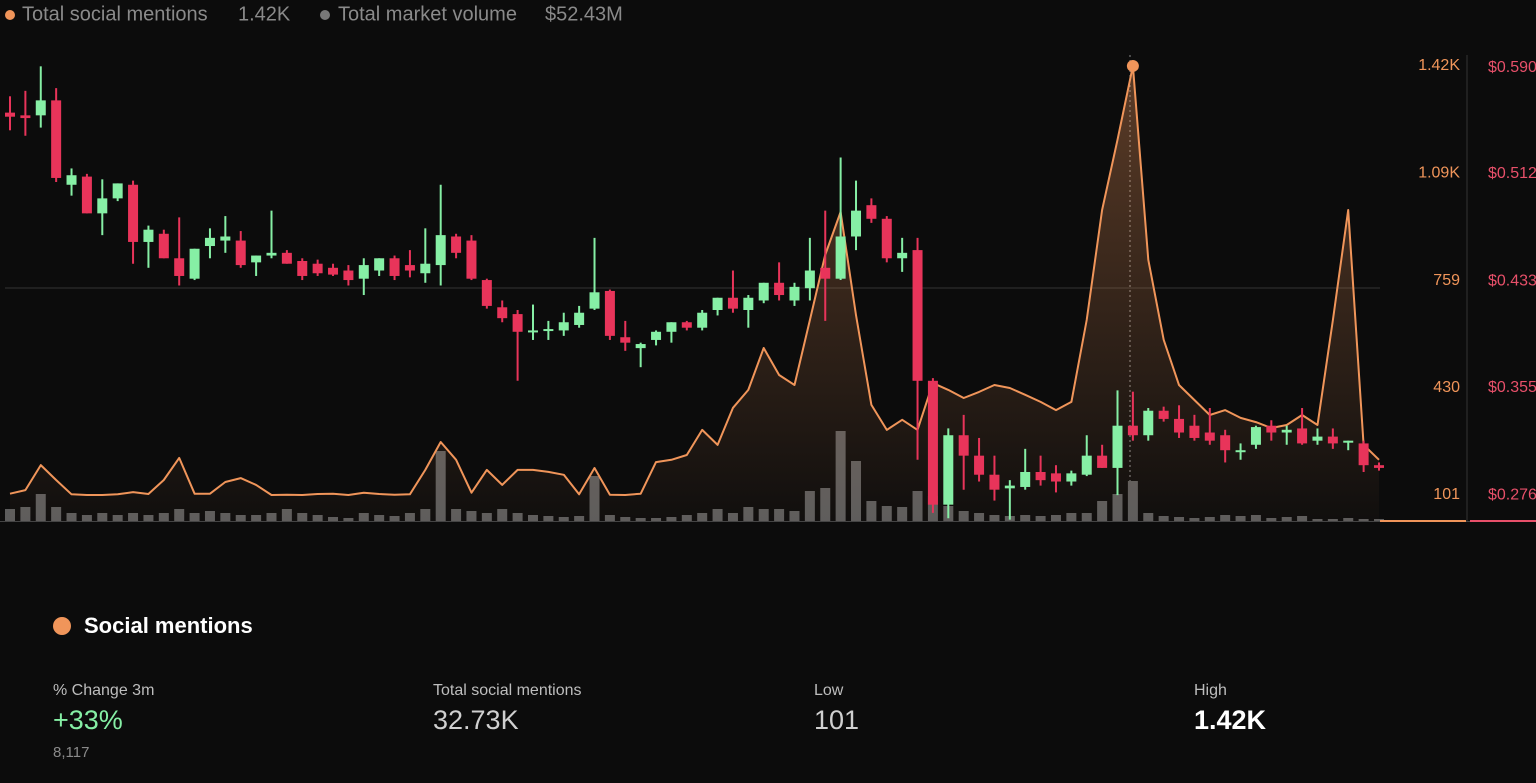 The image size is (1536, 783). What do you see at coordinates (71, 752) in the screenshot?
I see `stat-sub: 8,117` at bounding box center [71, 752].